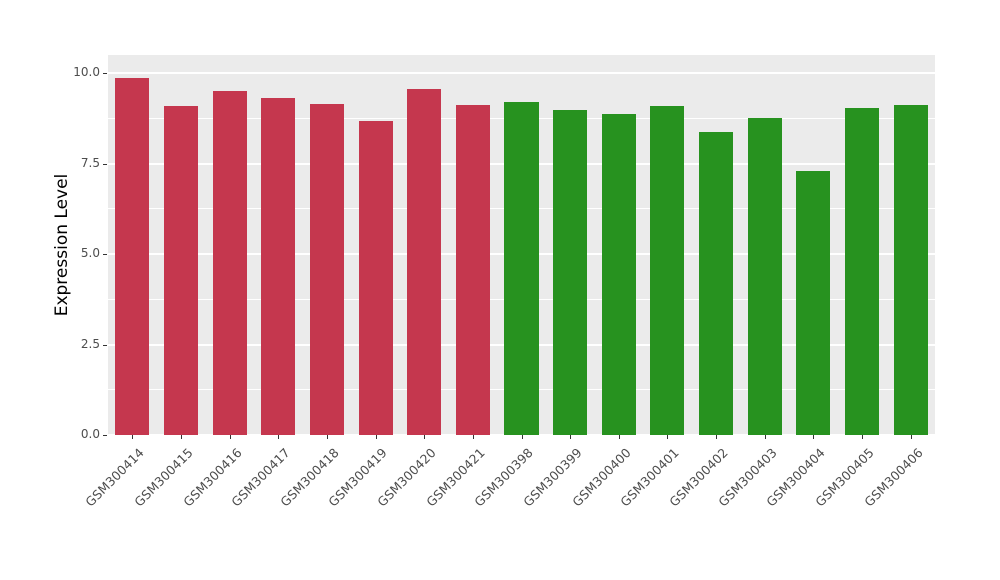 This screenshot has width=1000, height=580. Describe the element at coordinates (375, 278) in the screenshot. I see `bar-GSM300419` at that location.